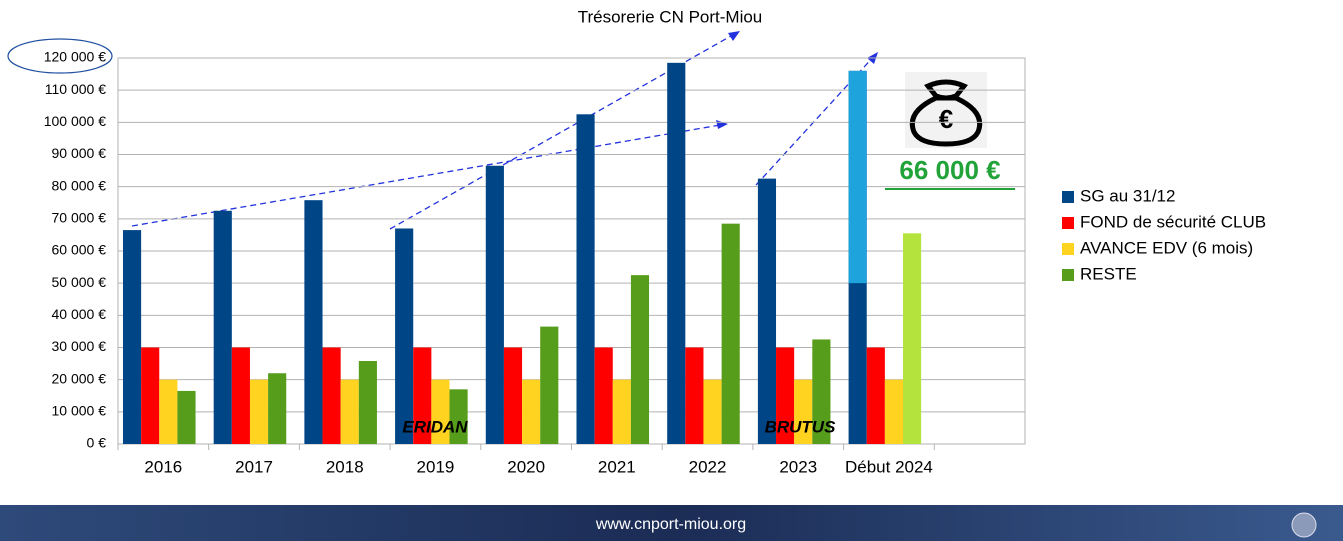 The height and width of the screenshot is (541, 1343). What do you see at coordinates (1304, 525) in the screenshot?
I see `footer-logo` at bounding box center [1304, 525].